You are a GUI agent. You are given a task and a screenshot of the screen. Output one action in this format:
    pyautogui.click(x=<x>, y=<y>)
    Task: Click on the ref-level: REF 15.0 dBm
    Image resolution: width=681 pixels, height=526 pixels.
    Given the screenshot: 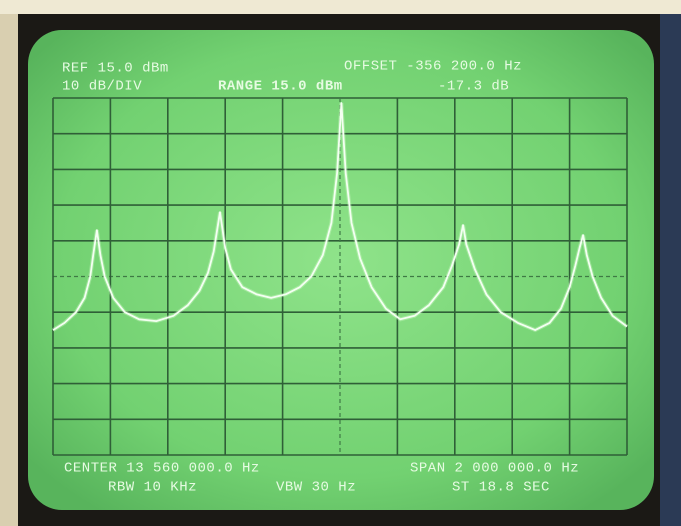 What is the action you would take?
    pyautogui.click(x=115, y=69)
    